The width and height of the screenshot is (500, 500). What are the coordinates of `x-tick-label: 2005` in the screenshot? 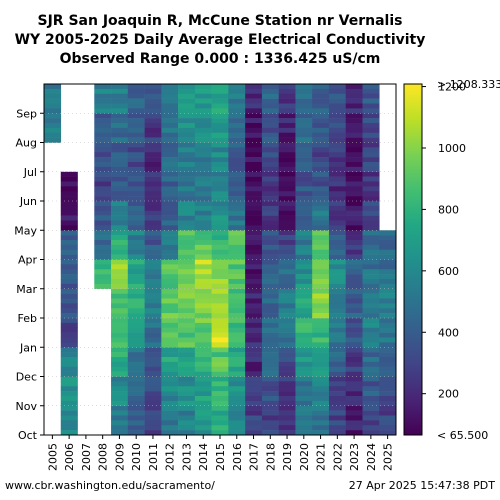 It's located at (52, 457).